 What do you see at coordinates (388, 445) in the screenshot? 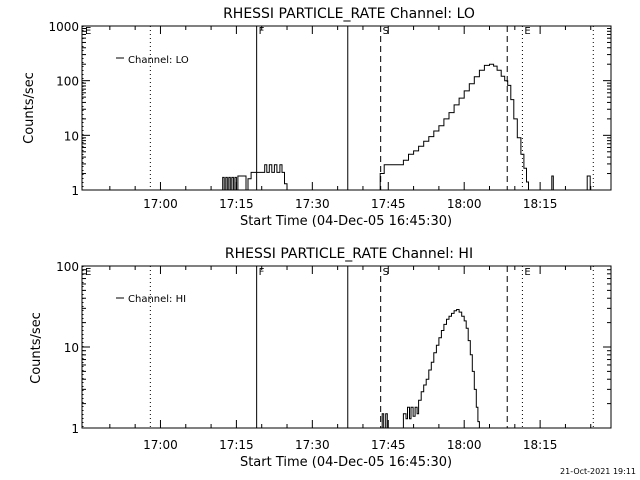
I see `hi-x-tick-label: 17:45` at bounding box center [388, 445].